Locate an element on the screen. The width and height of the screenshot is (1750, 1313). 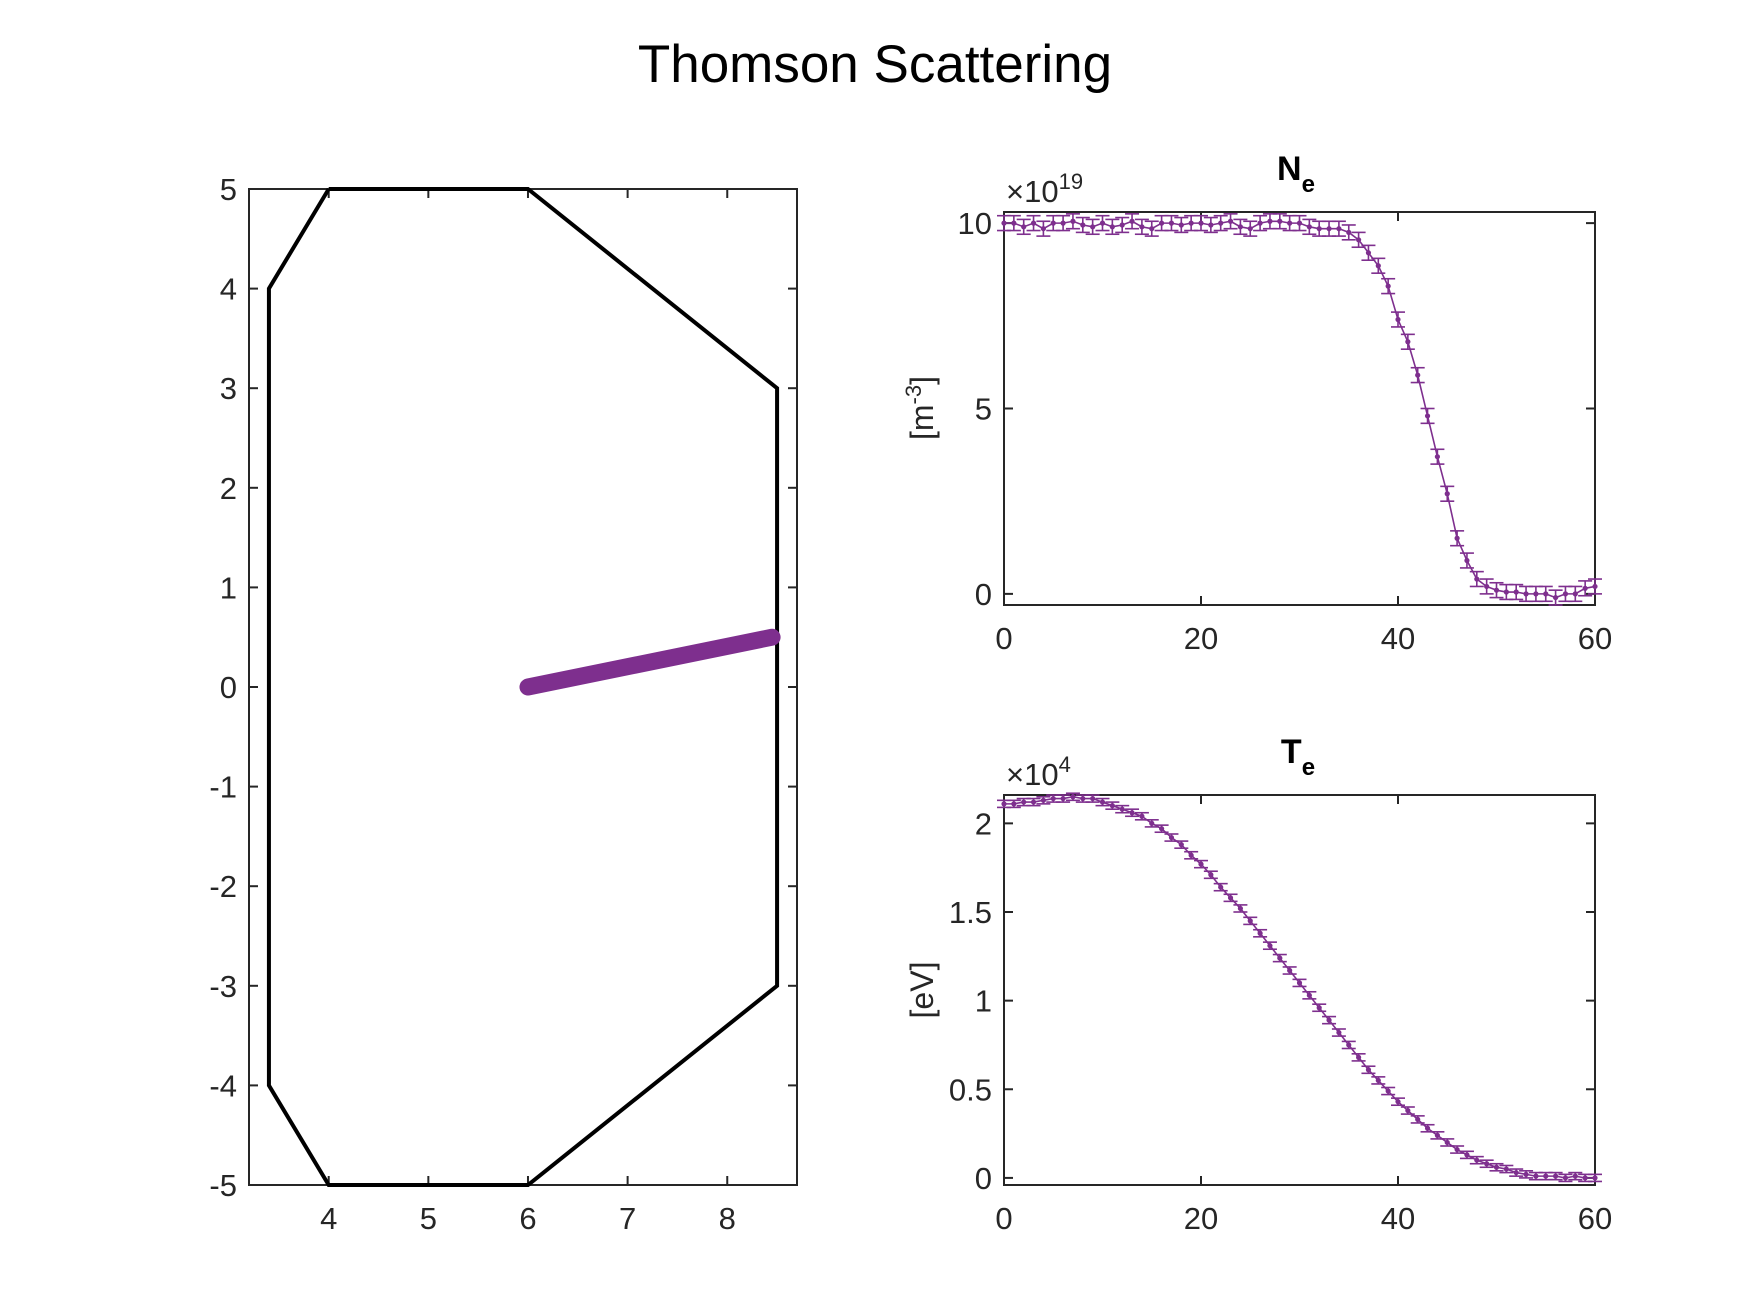
geometry-y-tick-label: 2 is located at coordinates (228, 488).